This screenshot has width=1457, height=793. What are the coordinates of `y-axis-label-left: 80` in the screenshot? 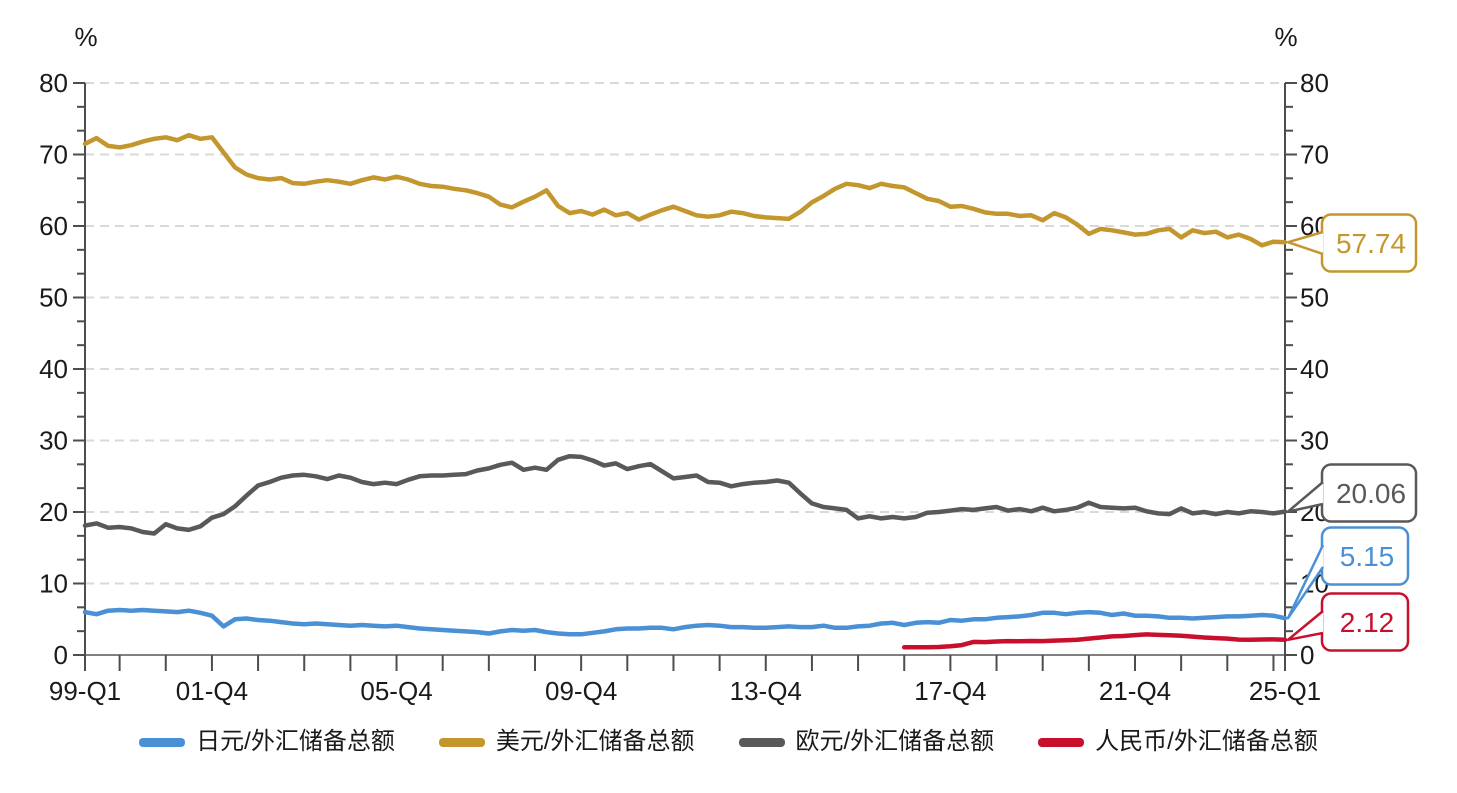 It's located at (53, 83).